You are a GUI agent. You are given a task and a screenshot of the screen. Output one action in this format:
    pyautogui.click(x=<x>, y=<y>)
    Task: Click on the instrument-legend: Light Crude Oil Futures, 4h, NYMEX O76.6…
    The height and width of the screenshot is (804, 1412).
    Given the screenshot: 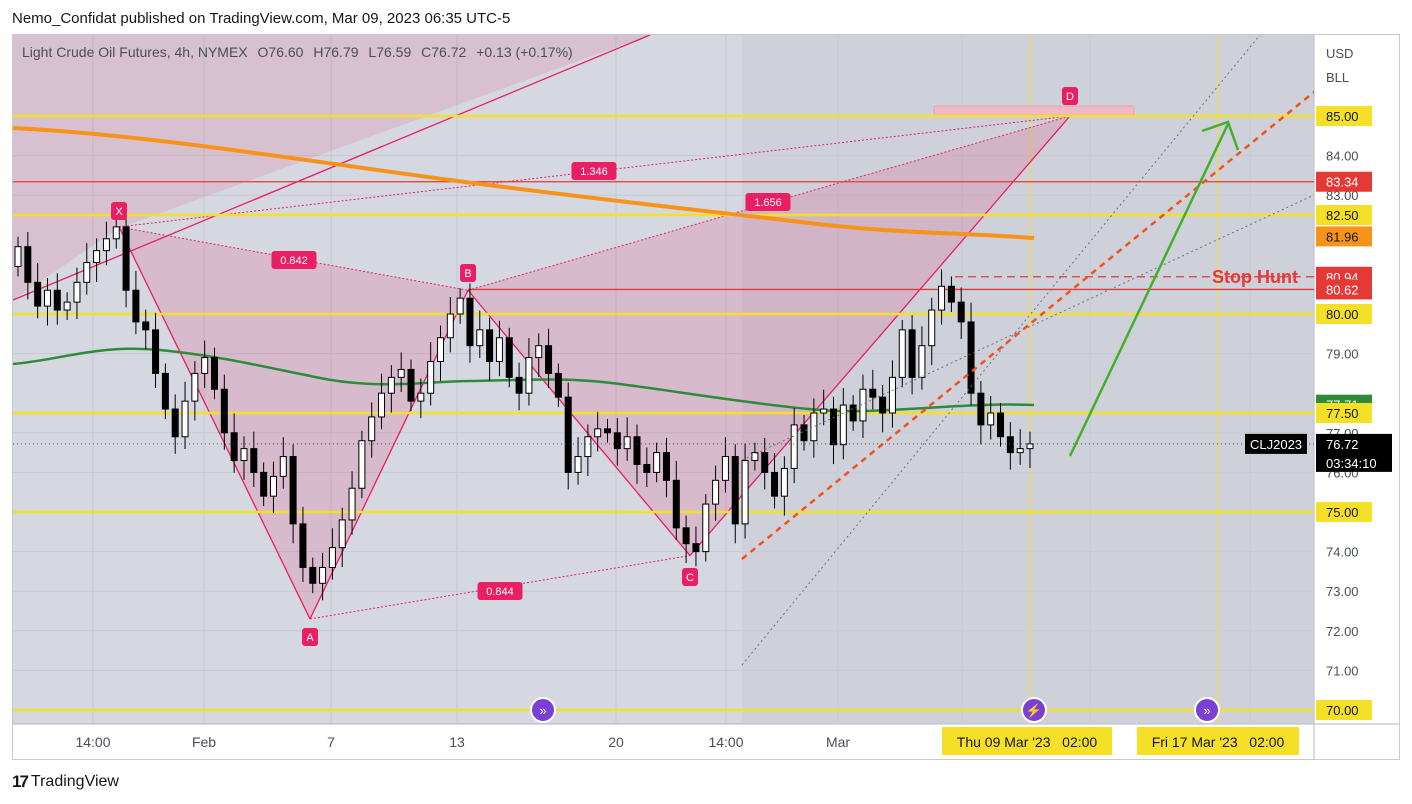 What is the action you would take?
    pyautogui.click(x=300, y=52)
    